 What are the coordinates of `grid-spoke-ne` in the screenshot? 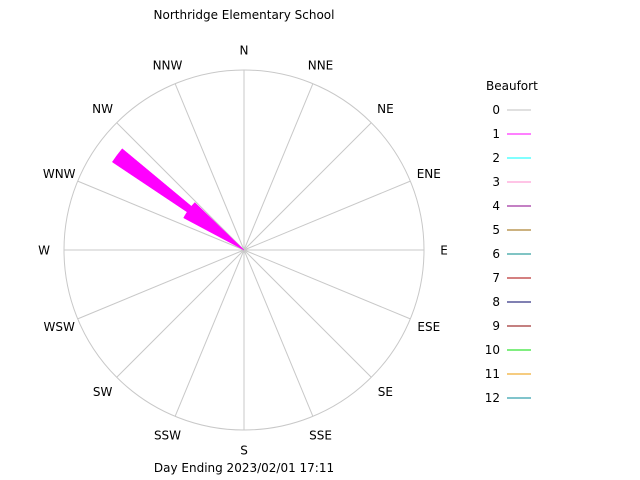 It's located at (307, 186).